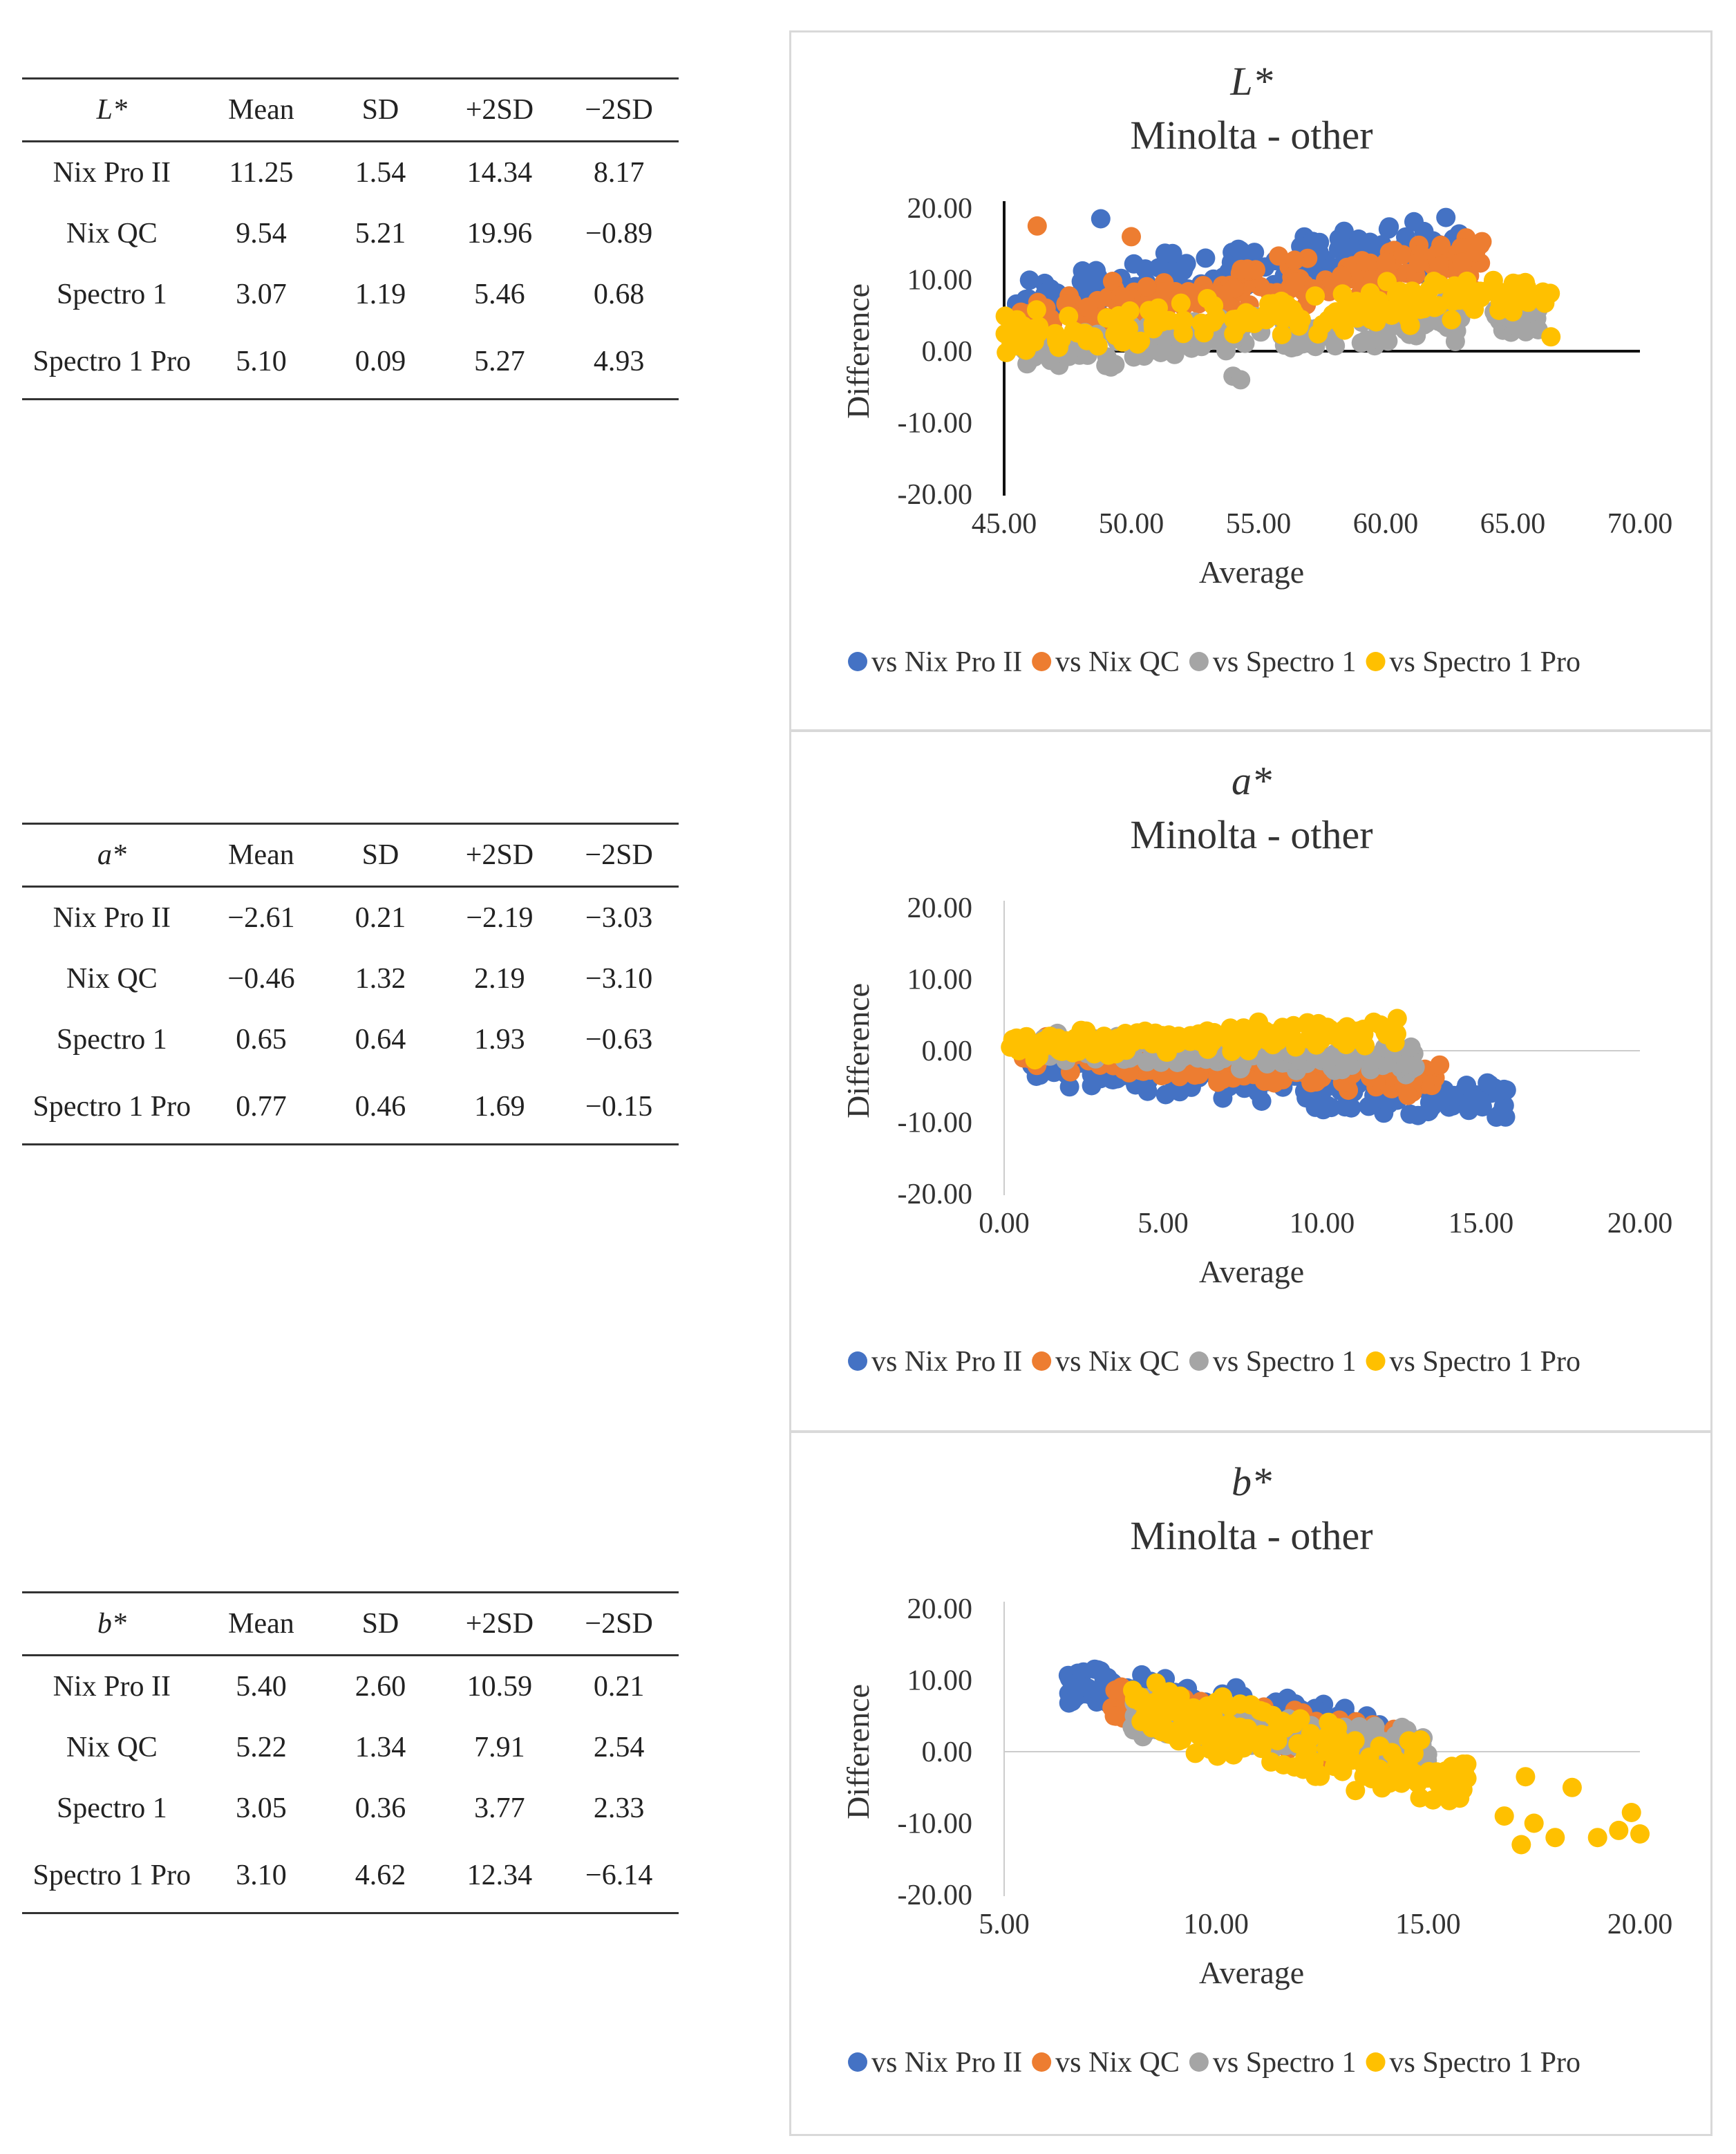  I want to click on cell: −3.10, so click(619, 979).